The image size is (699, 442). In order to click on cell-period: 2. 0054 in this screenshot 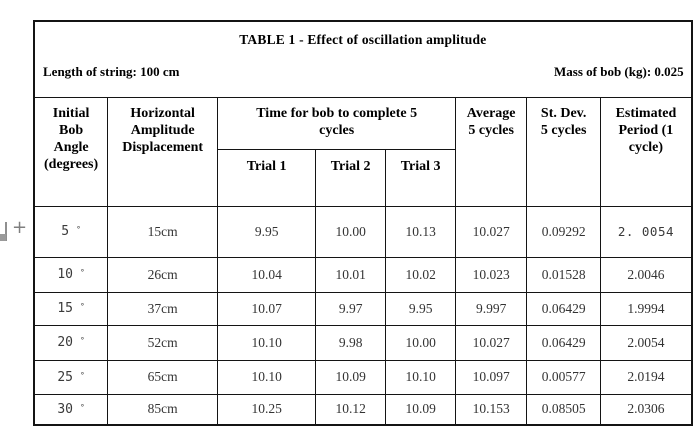, I will do `click(646, 231)`.